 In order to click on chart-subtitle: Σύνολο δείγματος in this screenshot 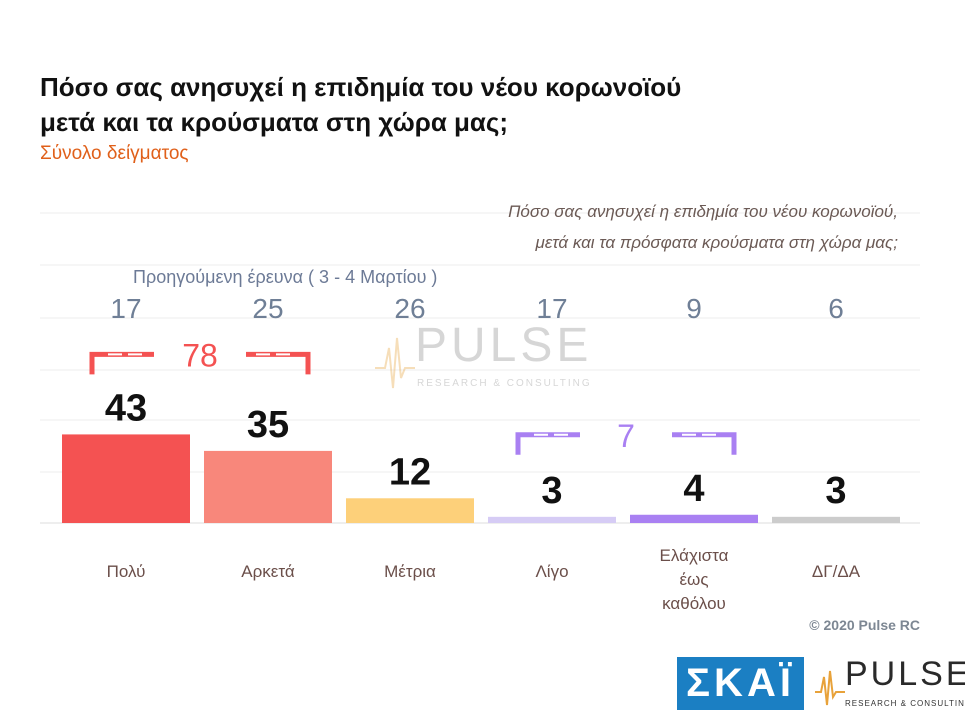, I will do `click(114, 153)`.